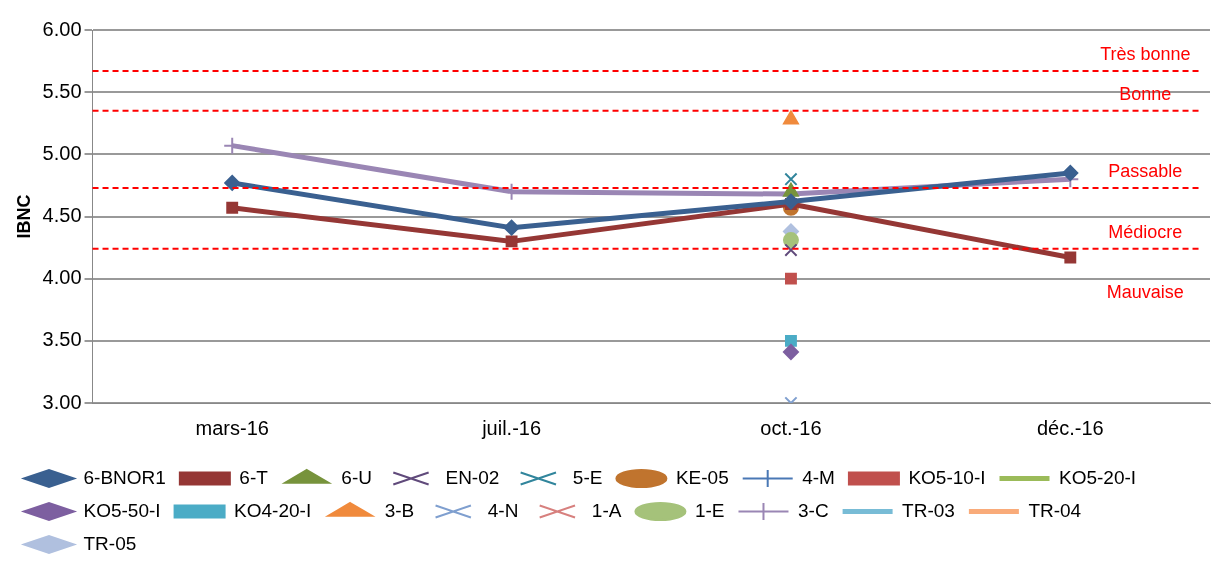 The image size is (1224, 568). I want to click on legend-label: TR-05, so click(110, 543).